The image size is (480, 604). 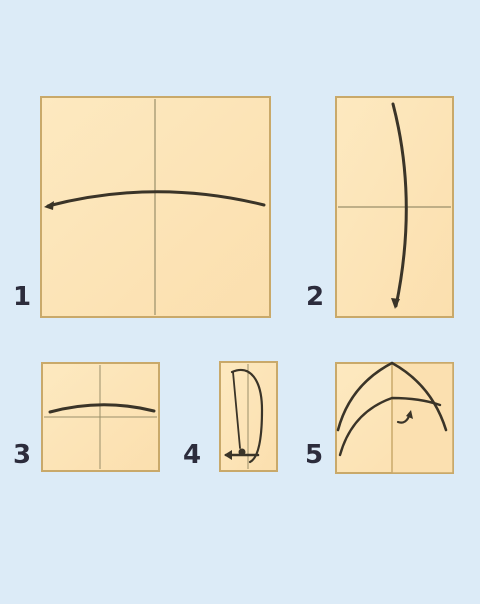 I want to click on step-1-number: 1, so click(x=22, y=297).